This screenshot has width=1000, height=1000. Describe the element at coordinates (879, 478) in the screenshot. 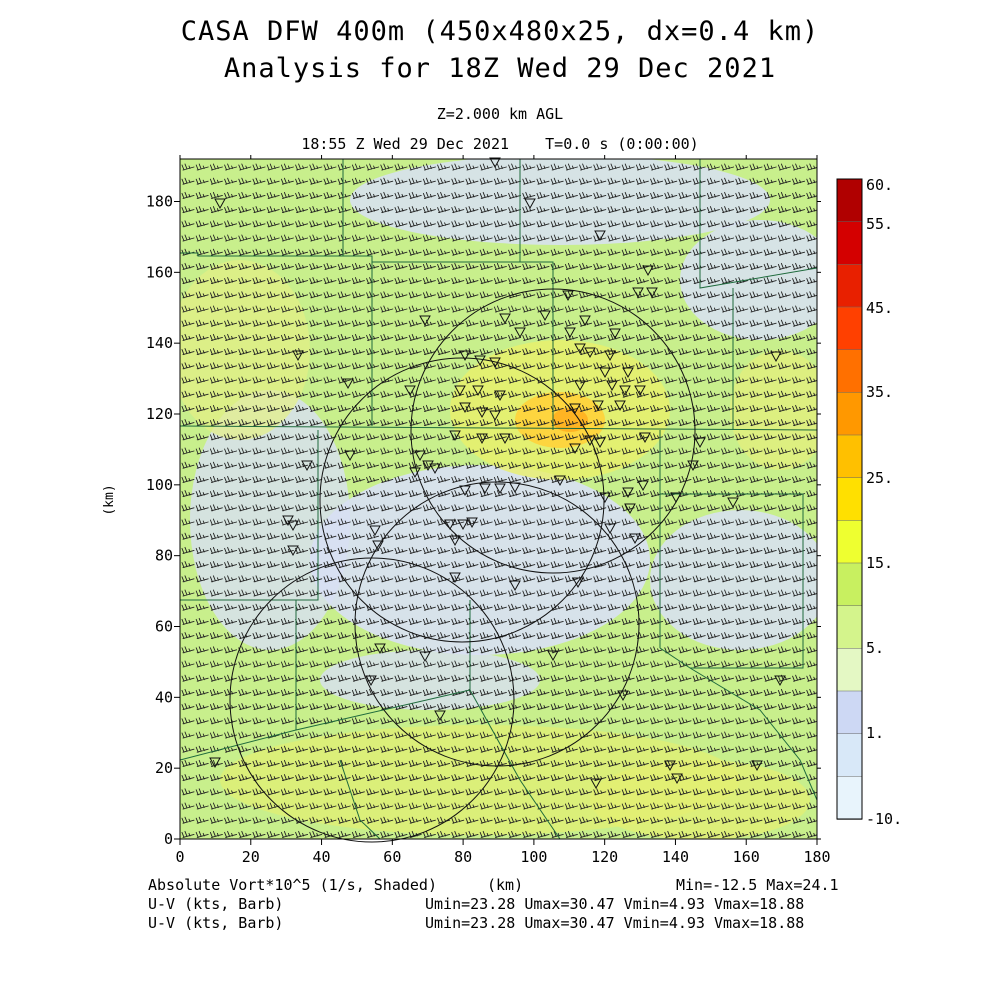

I see `colorbar-label: 25.` at that location.